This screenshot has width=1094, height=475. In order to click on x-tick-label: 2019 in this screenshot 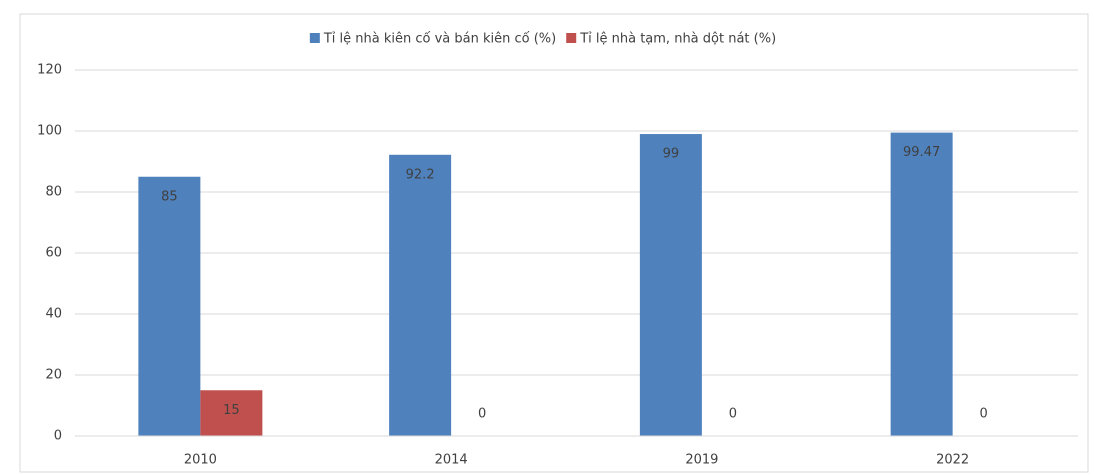, I will do `click(701, 460)`.